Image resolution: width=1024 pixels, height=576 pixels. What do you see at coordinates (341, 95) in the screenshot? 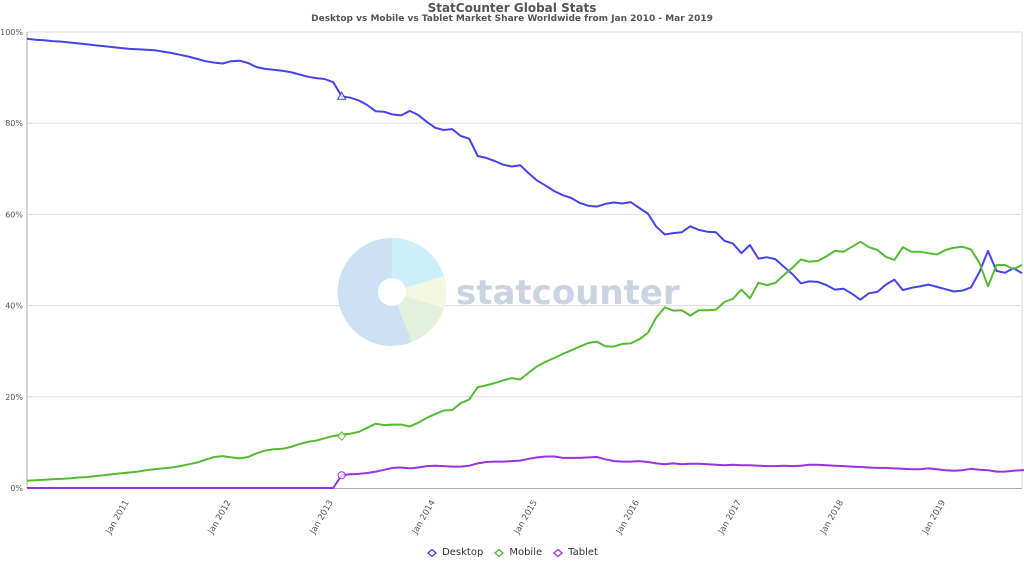
I see `desktop-triangle-marker-icon` at bounding box center [341, 95].